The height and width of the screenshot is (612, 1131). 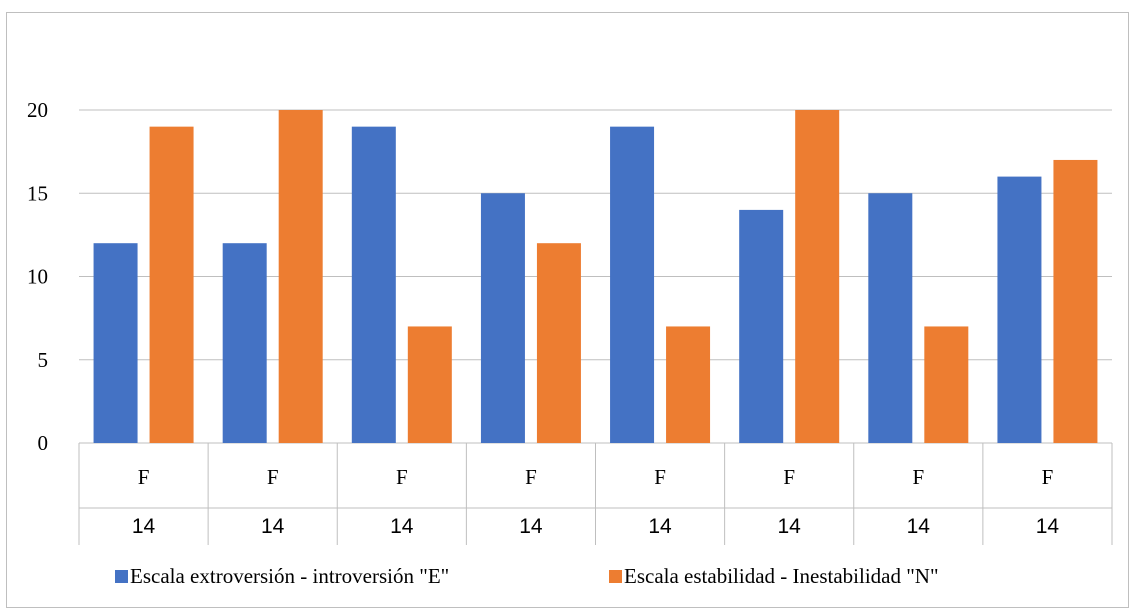 I want to click on legend-label: Escala estabilidad - Inestabilidad "N", so click(x=781, y=576).